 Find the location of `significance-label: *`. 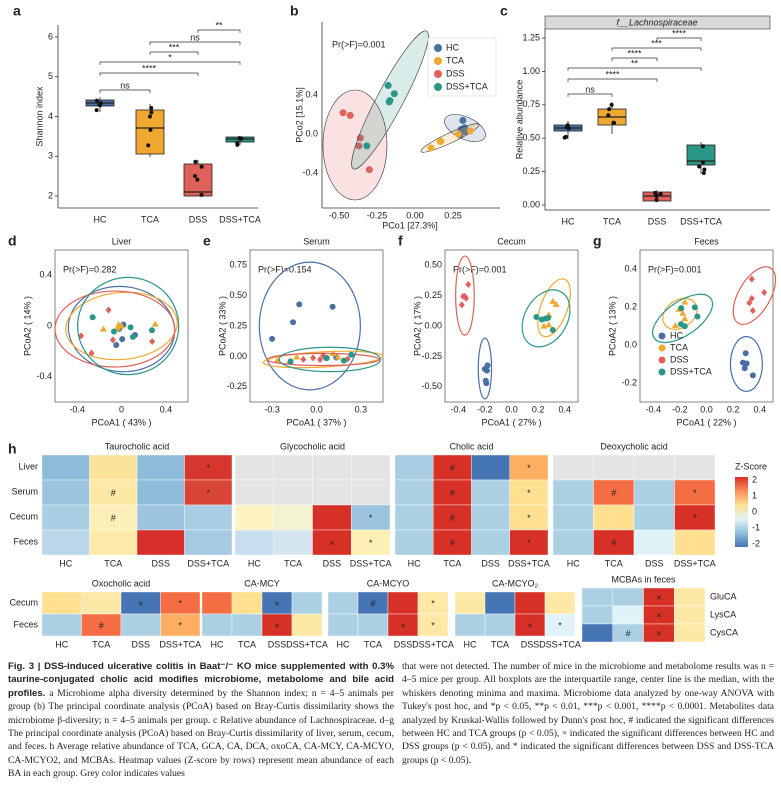

significance-label: * is located at coordinates (170, 57).